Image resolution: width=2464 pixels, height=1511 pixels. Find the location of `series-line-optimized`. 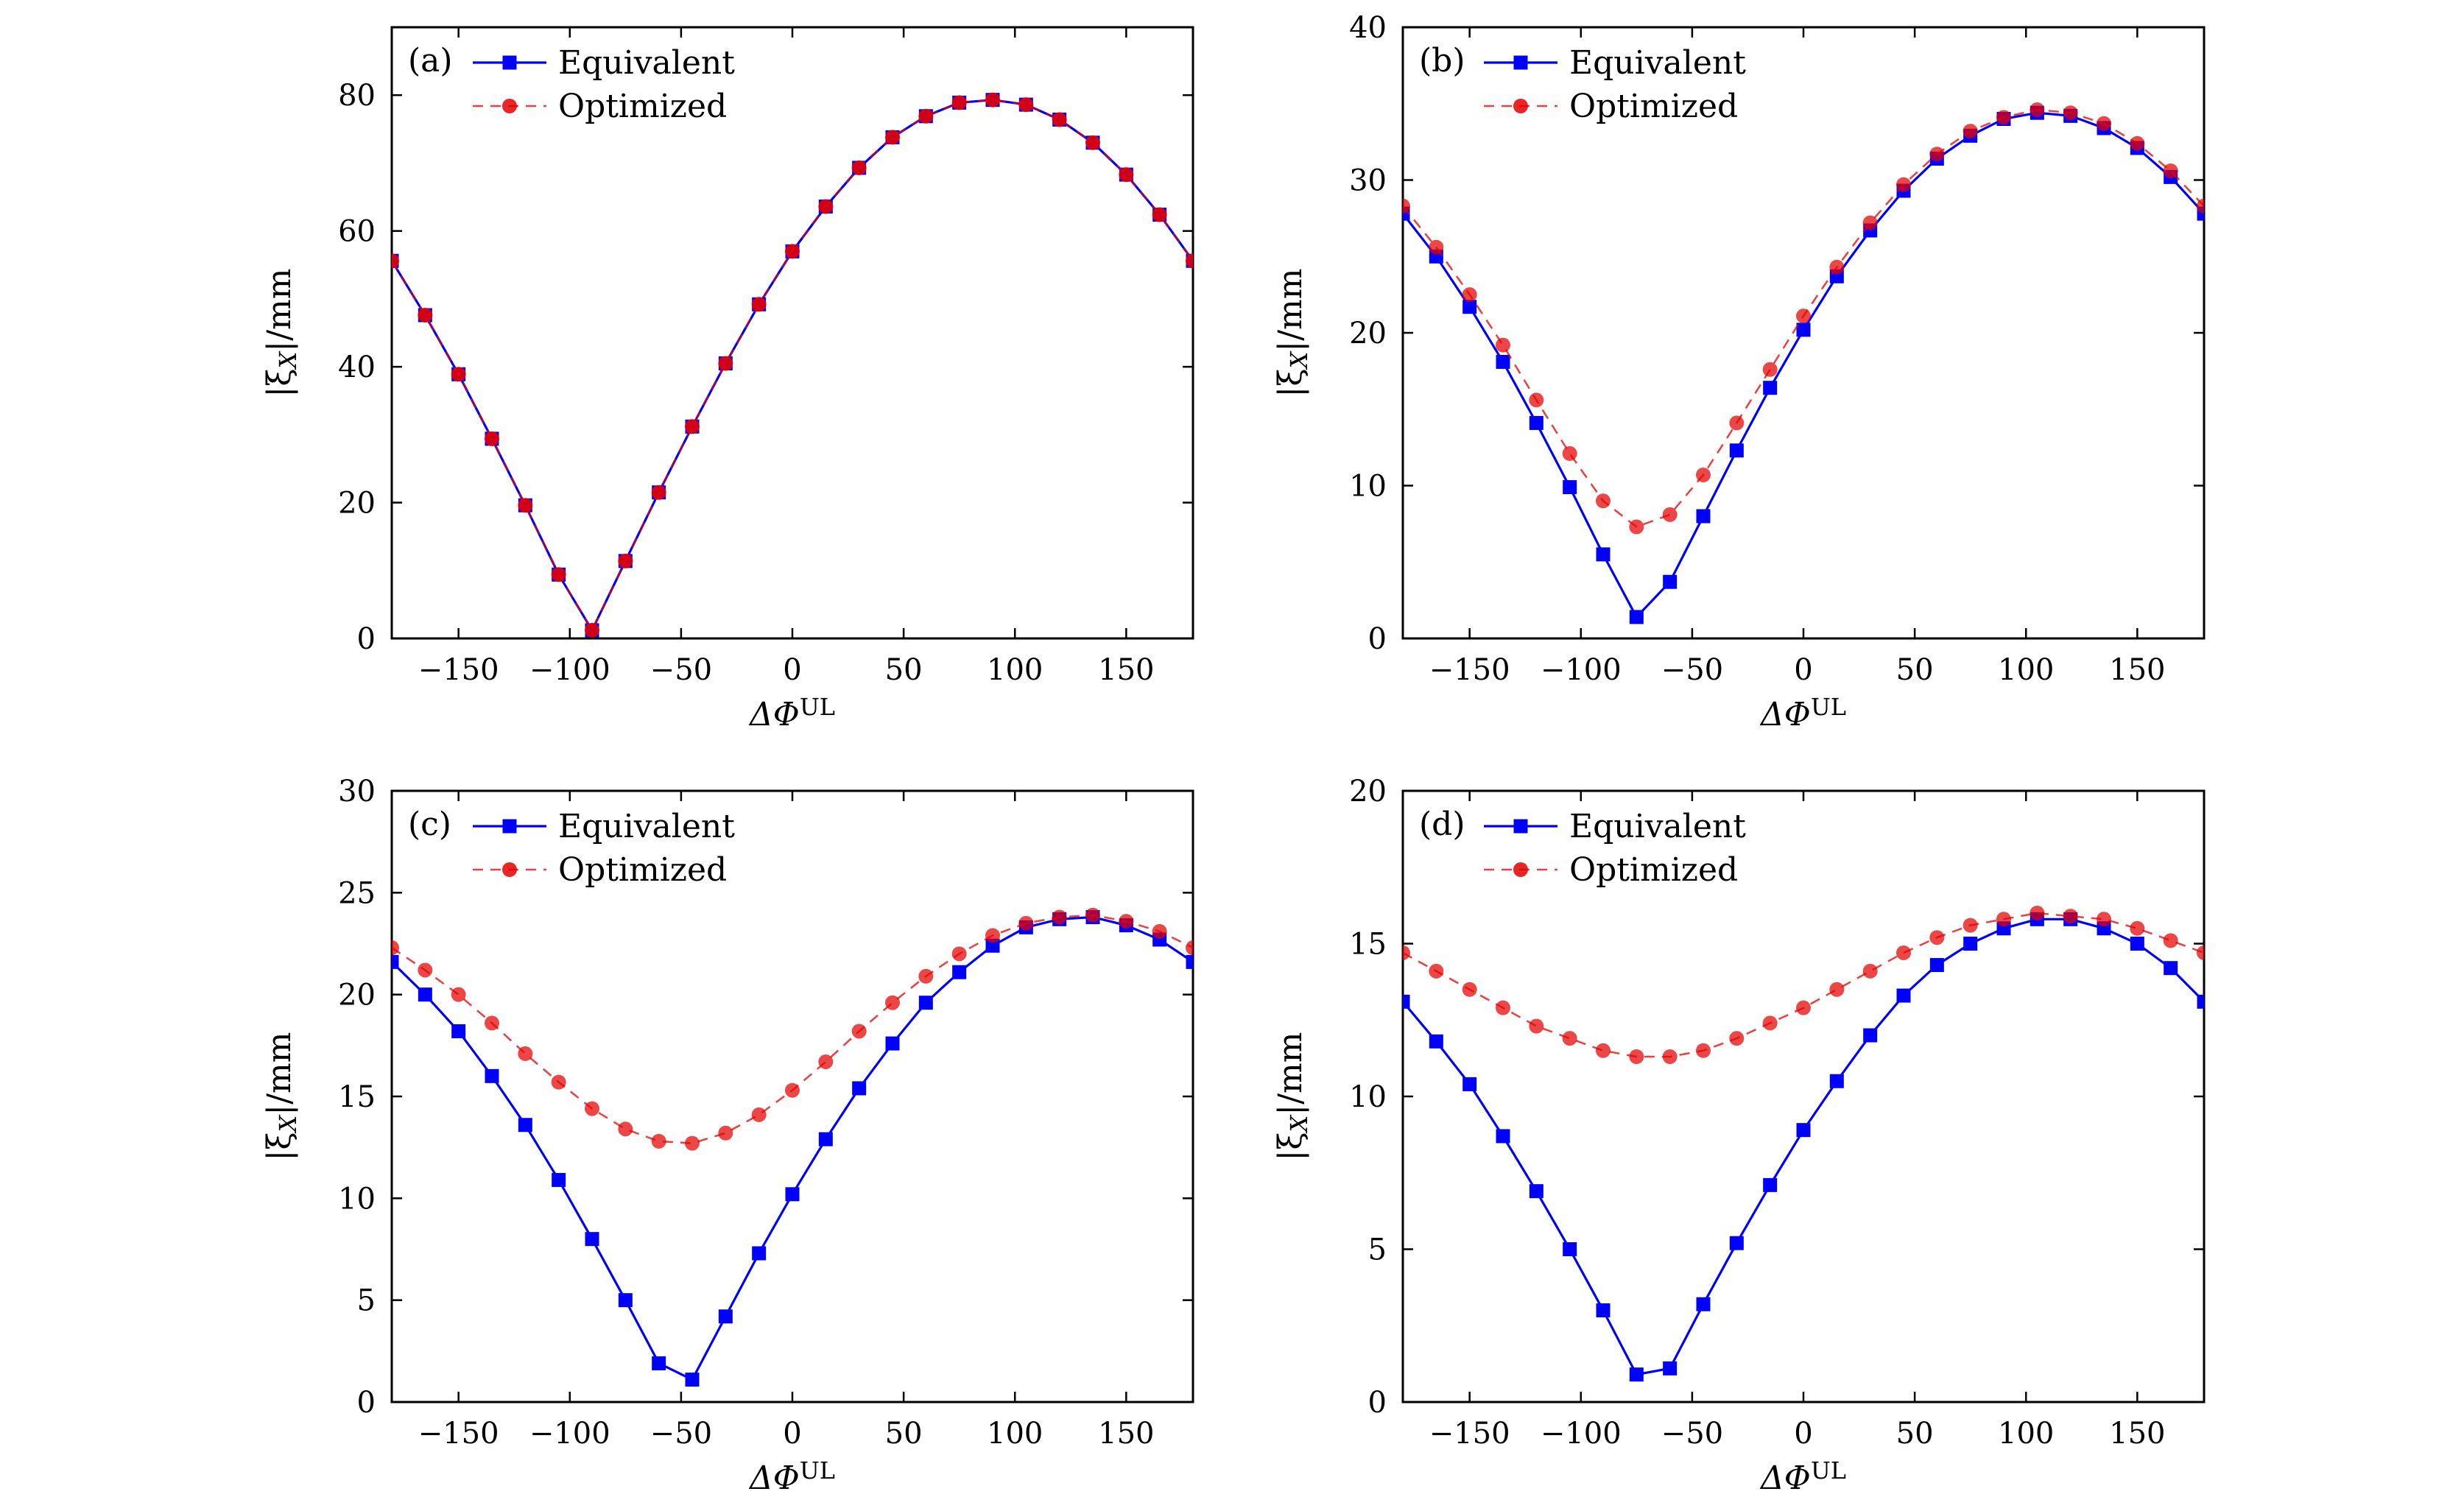

series-line-optimized is located at coordinates (1803, 985).